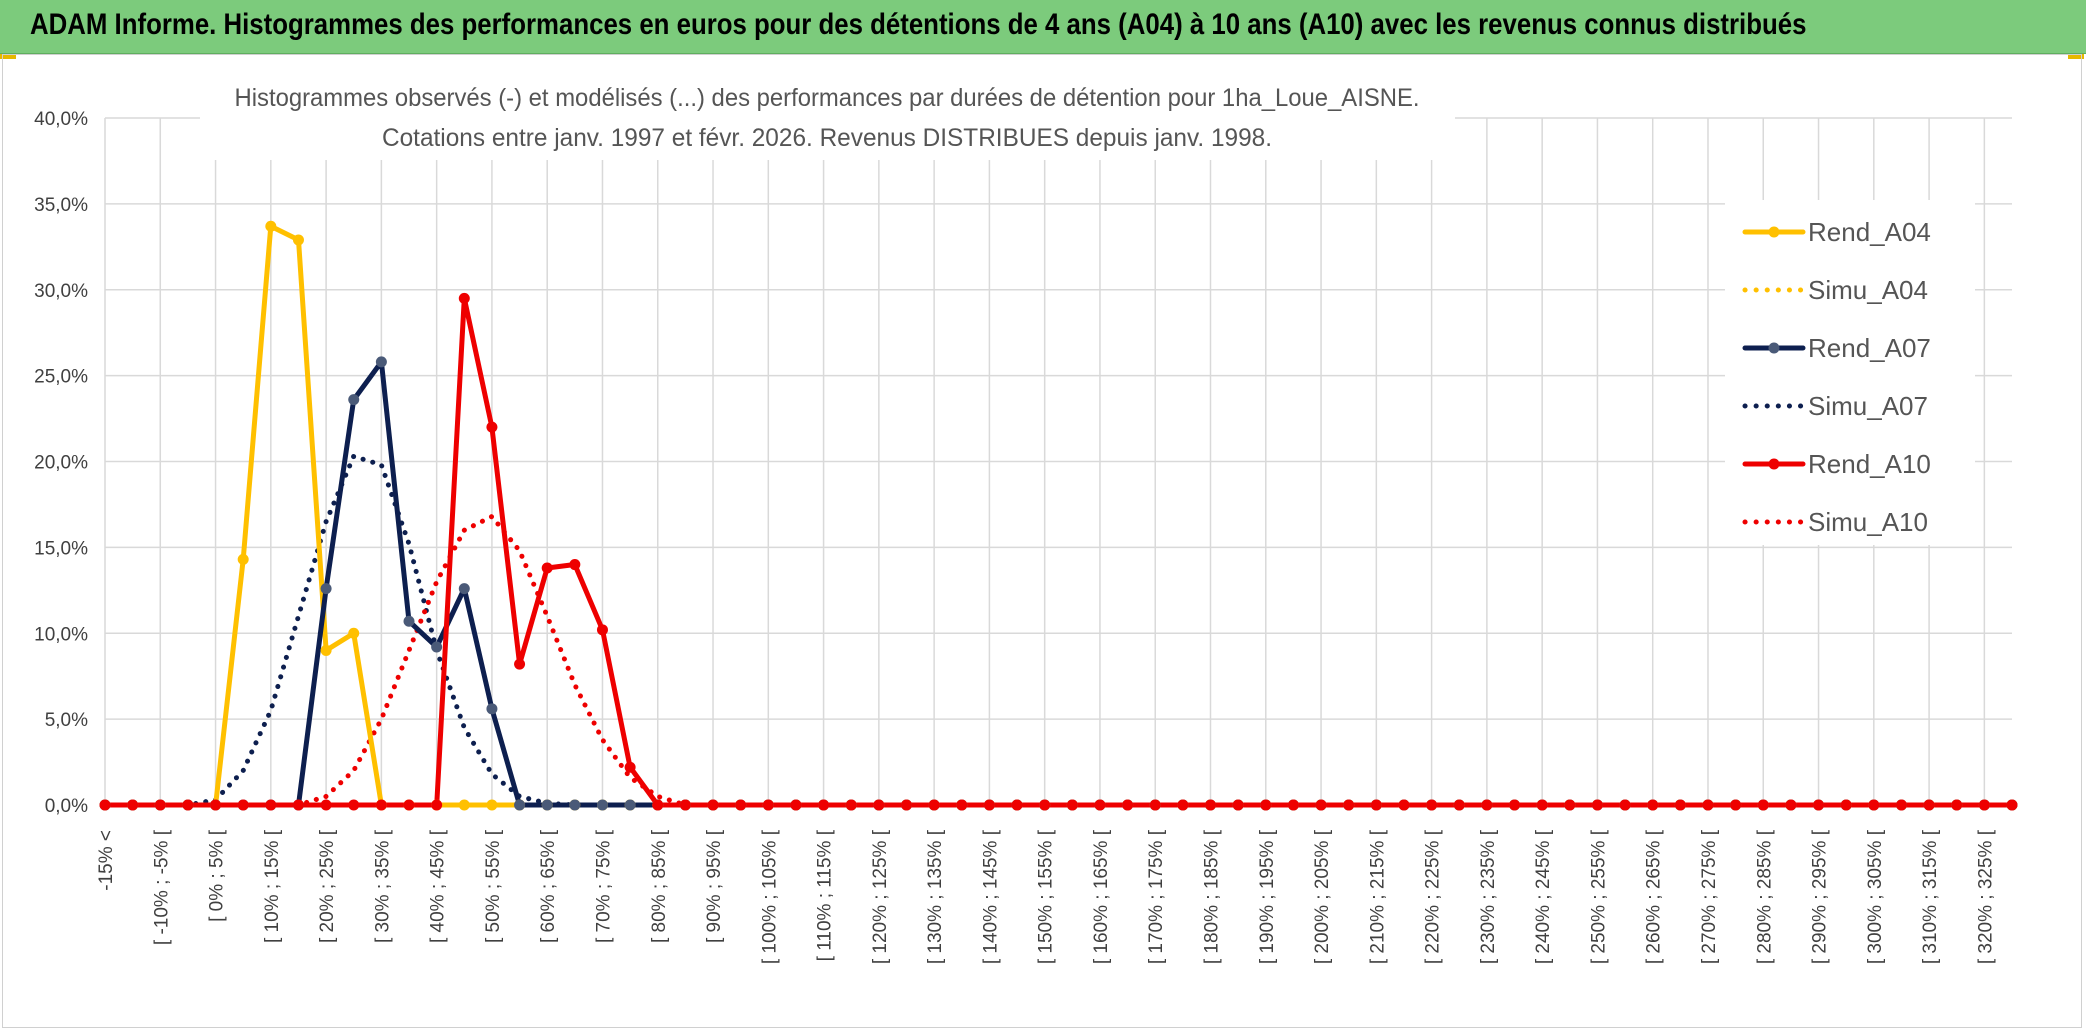 The image size is (2086, 1031). I want to click on x-tick-label: [ 70% ; 75% [, so click(603, 886).